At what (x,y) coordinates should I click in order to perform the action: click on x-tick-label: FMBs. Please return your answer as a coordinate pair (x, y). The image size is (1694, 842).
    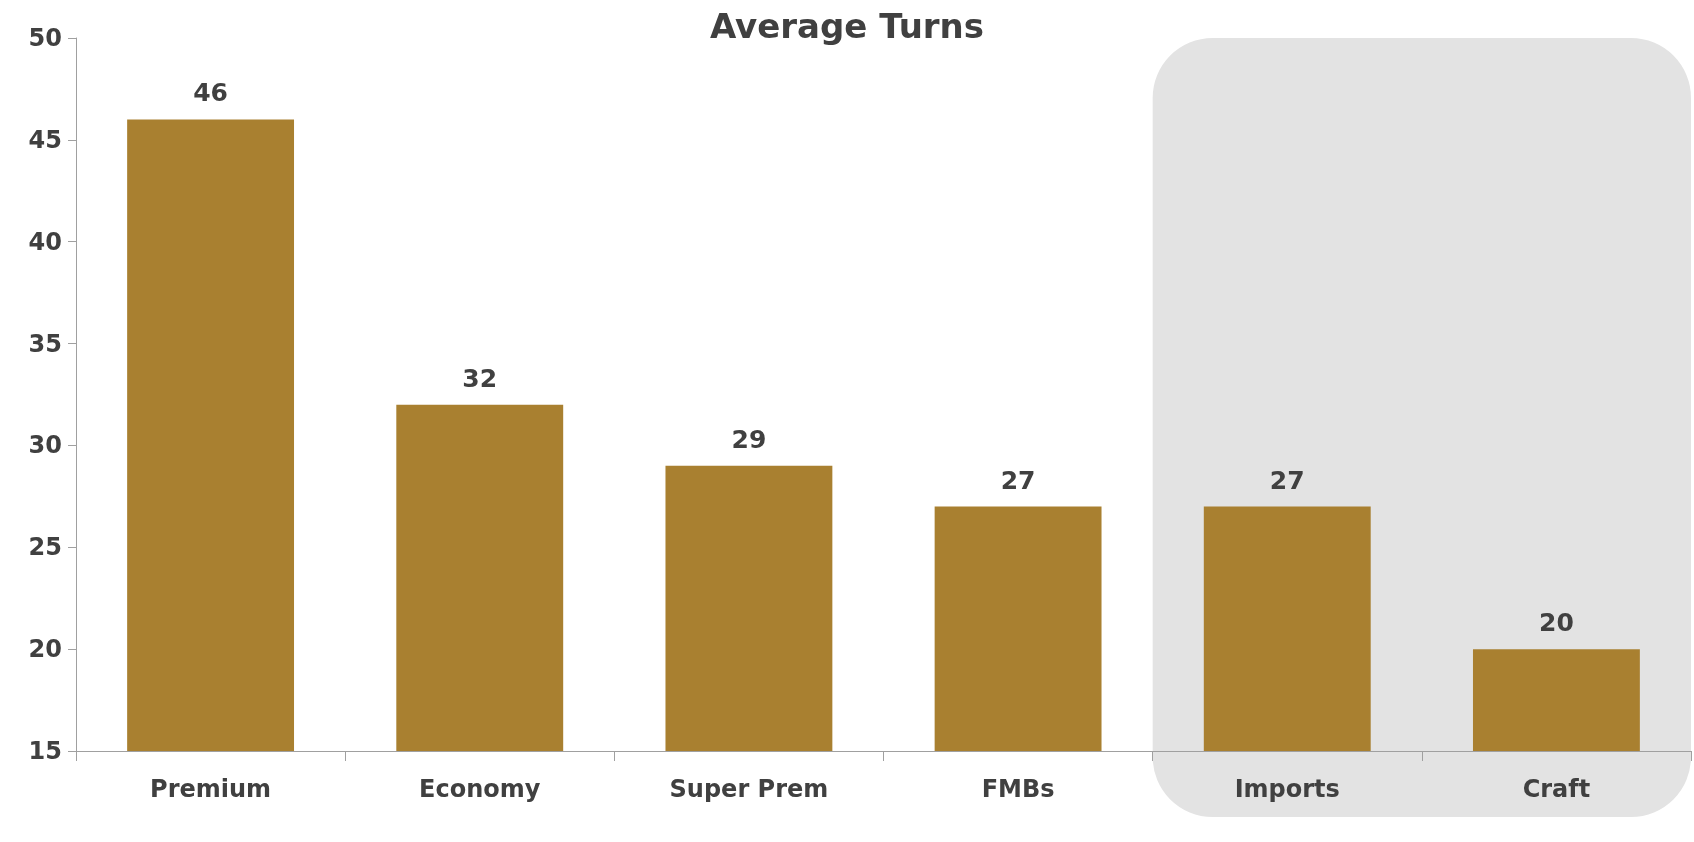
    Looking at the image, I should click on (1018, 789).